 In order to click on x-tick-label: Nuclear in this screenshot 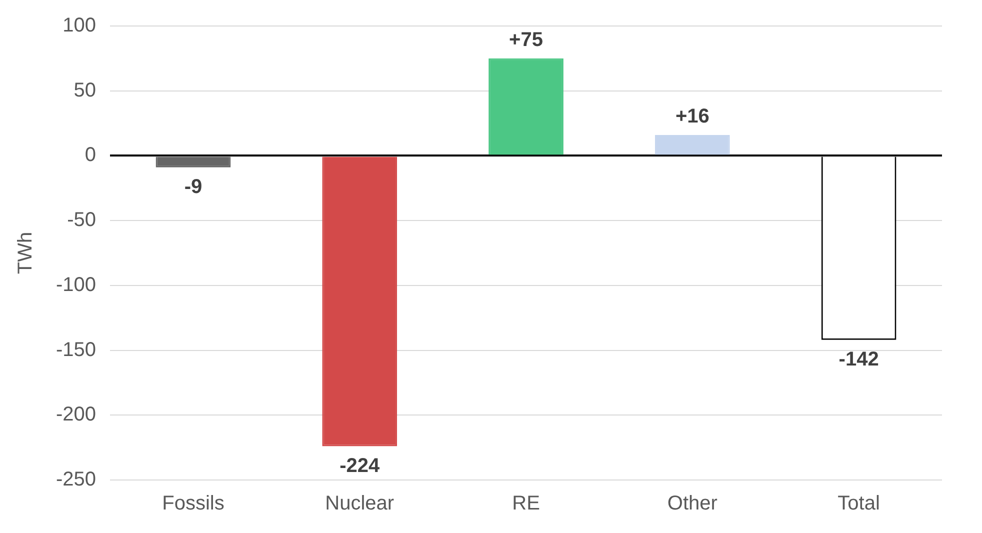, I will do `click(359, 503)`.